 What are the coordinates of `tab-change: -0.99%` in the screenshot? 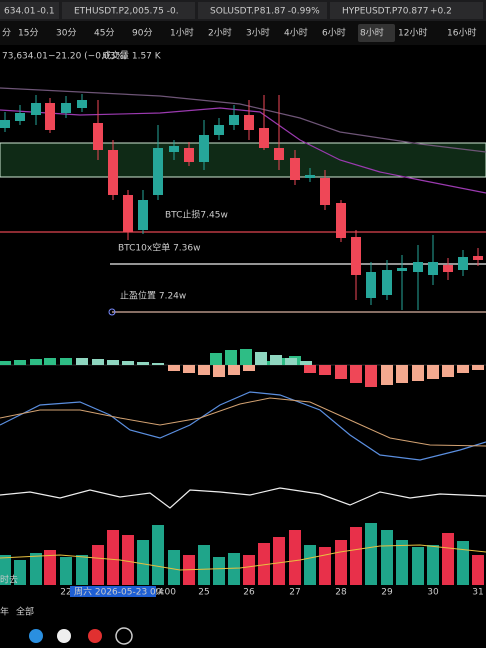 It's located at (304, 12).